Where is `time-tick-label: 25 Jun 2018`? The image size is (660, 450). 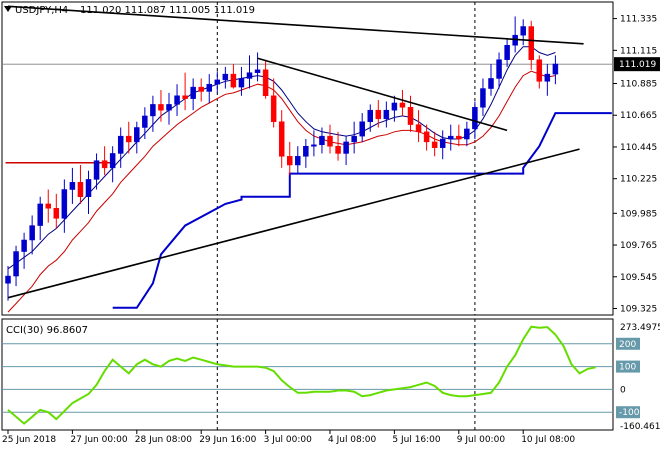
time-tick-label: 25 Jun 2018 is located at coordinates (29, 440).